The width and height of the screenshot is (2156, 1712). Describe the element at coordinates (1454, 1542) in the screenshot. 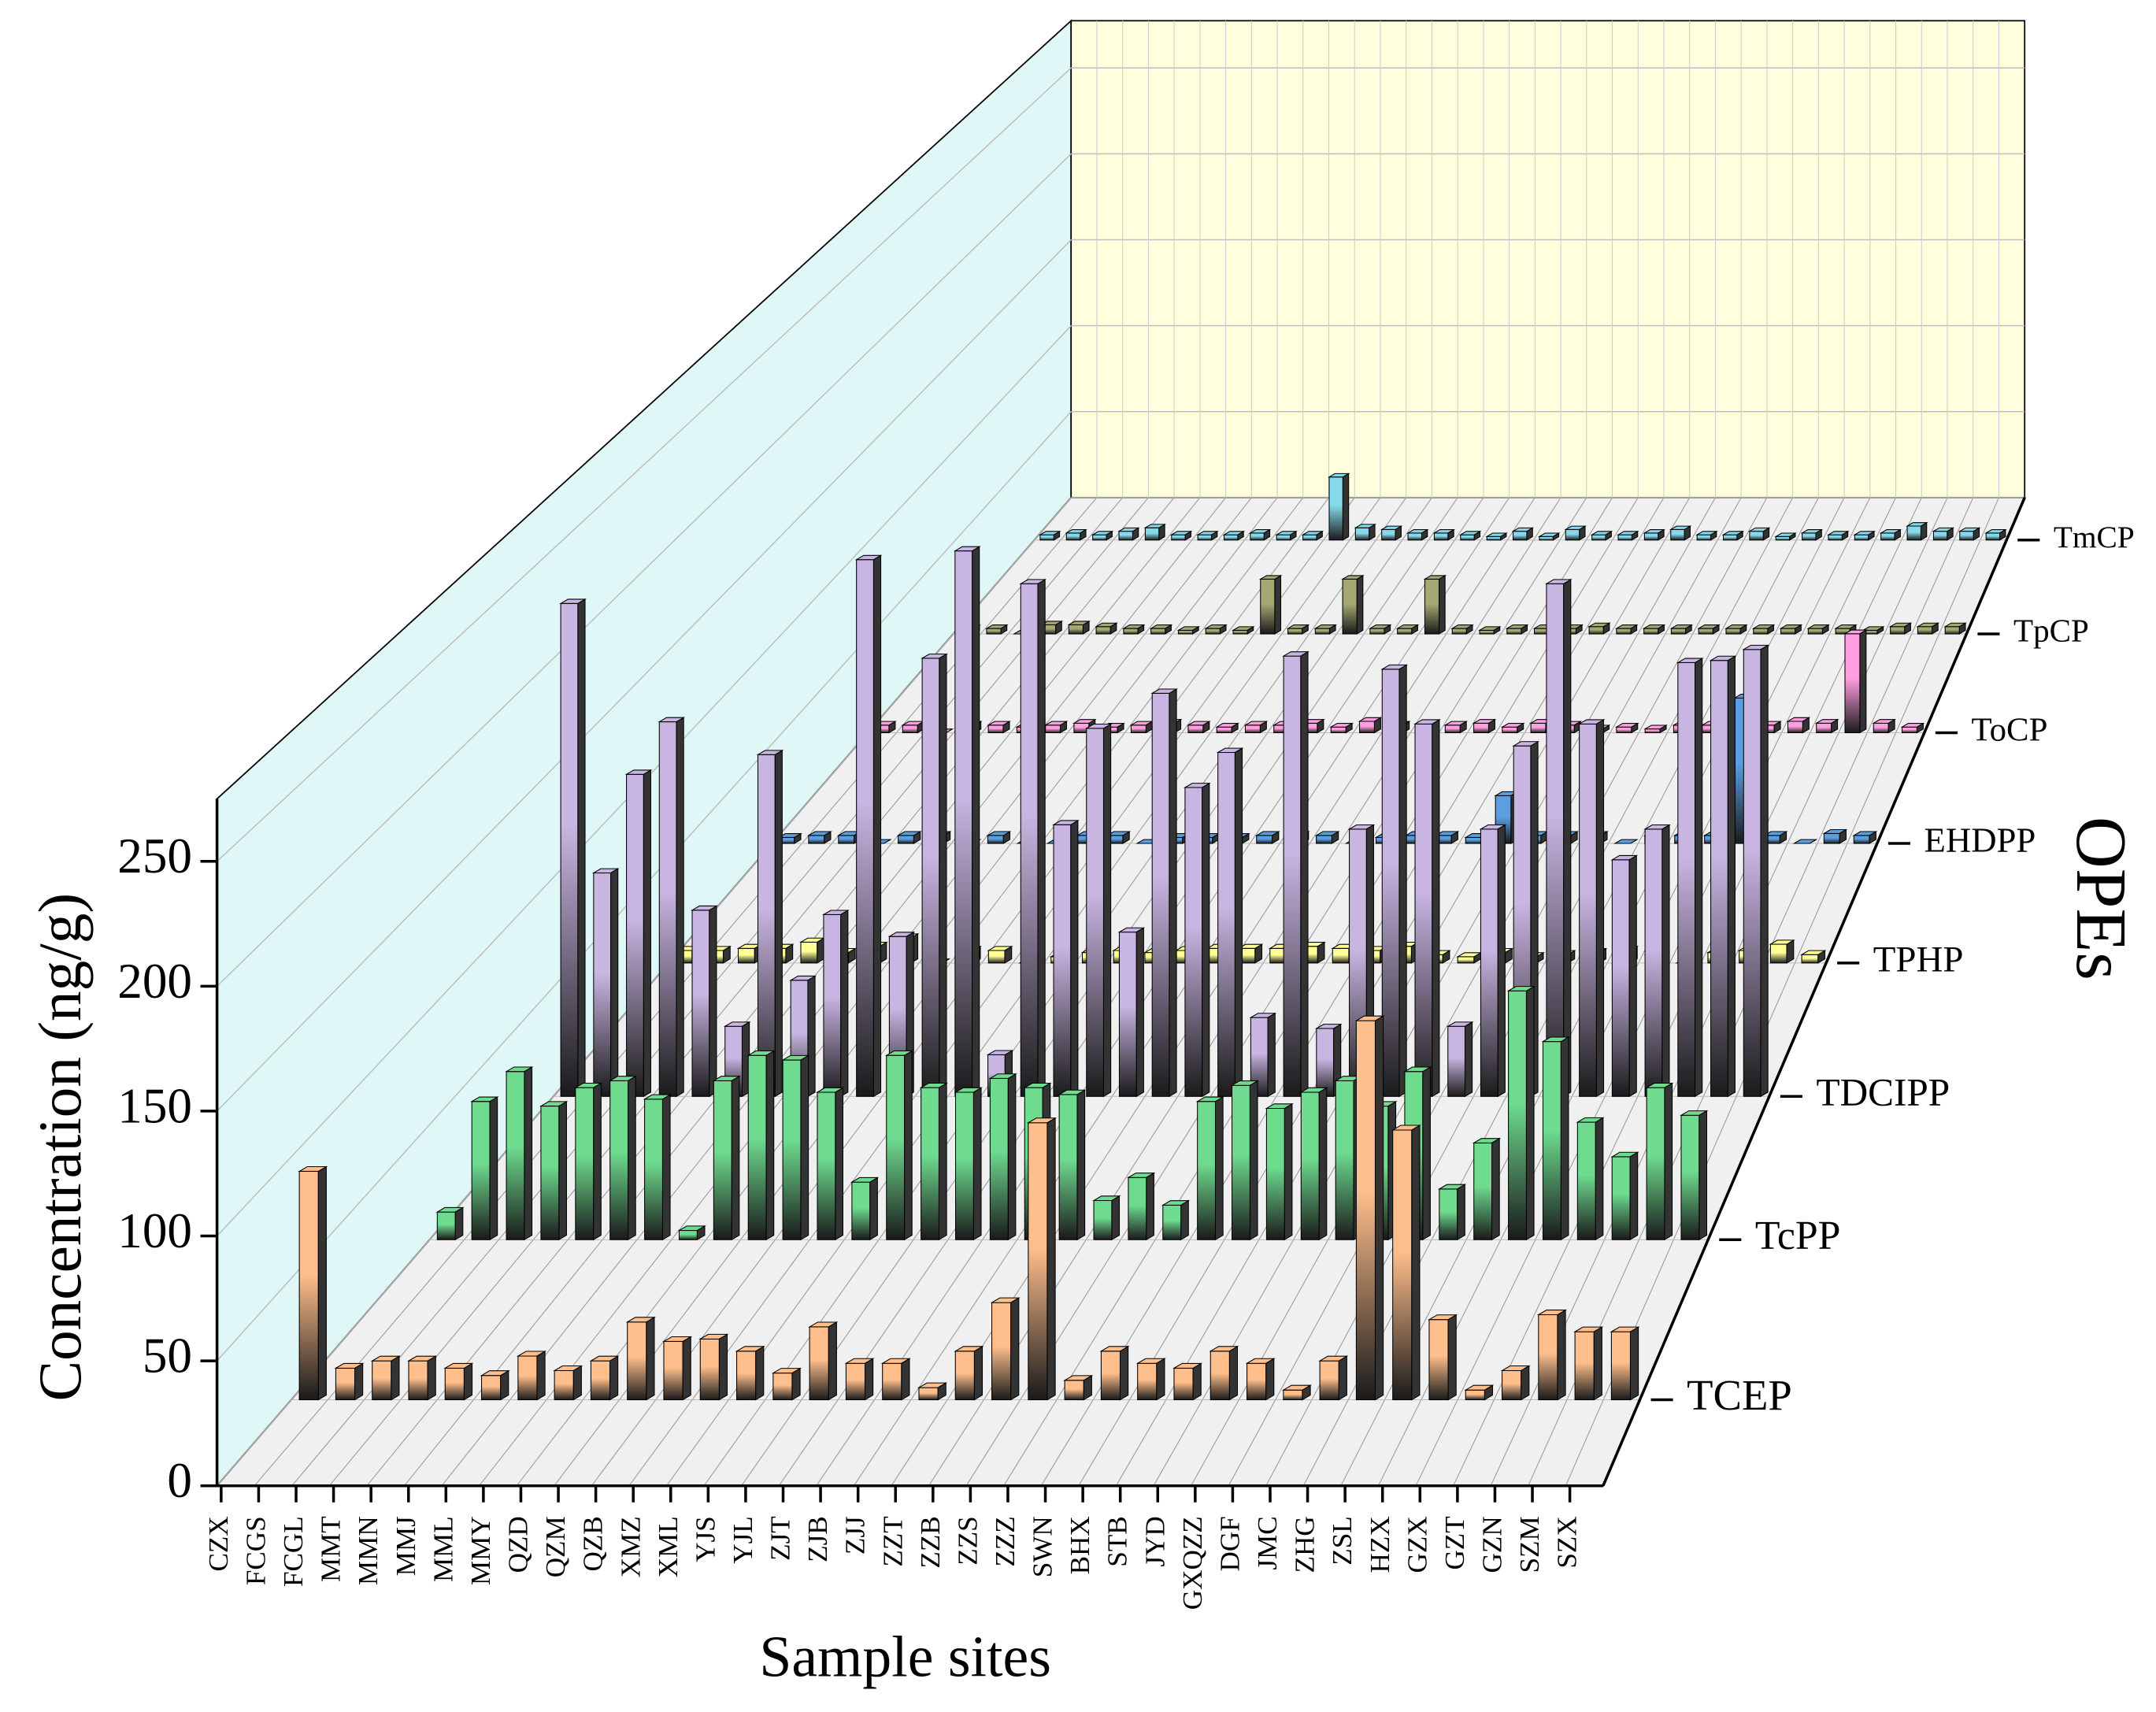

I see `x-tick-label: GZT` at that location.